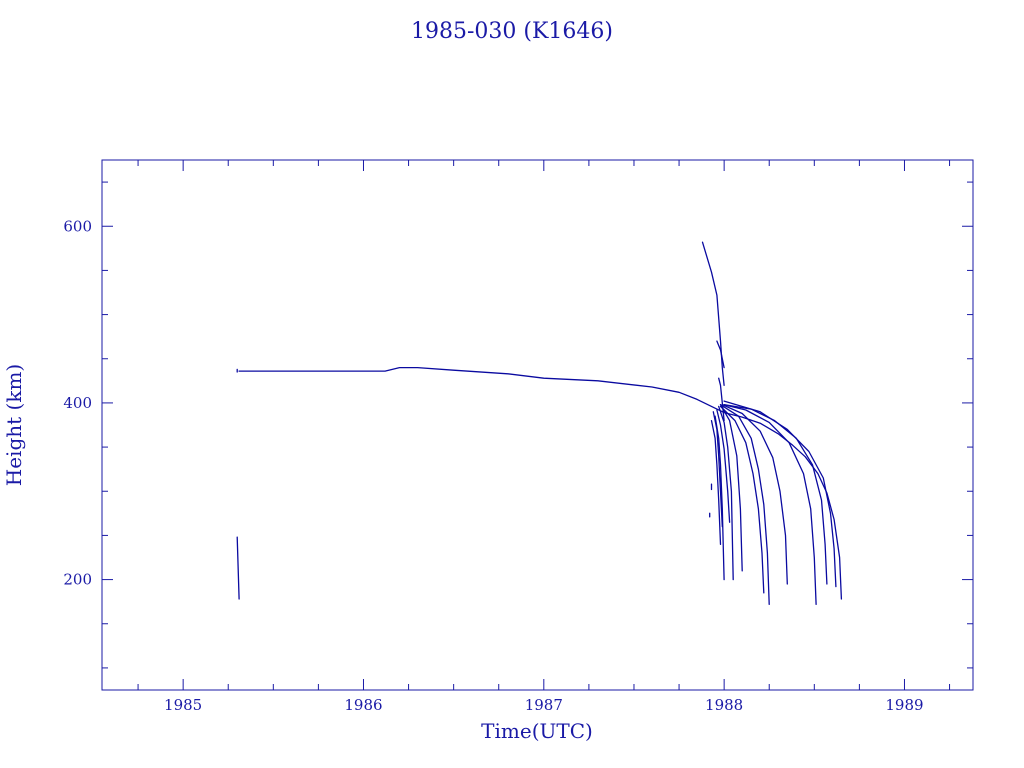 Image resolution: width=1024 pixels, height=768 pixels. I want to click on y-tick-label: 200, so click(77, 580).